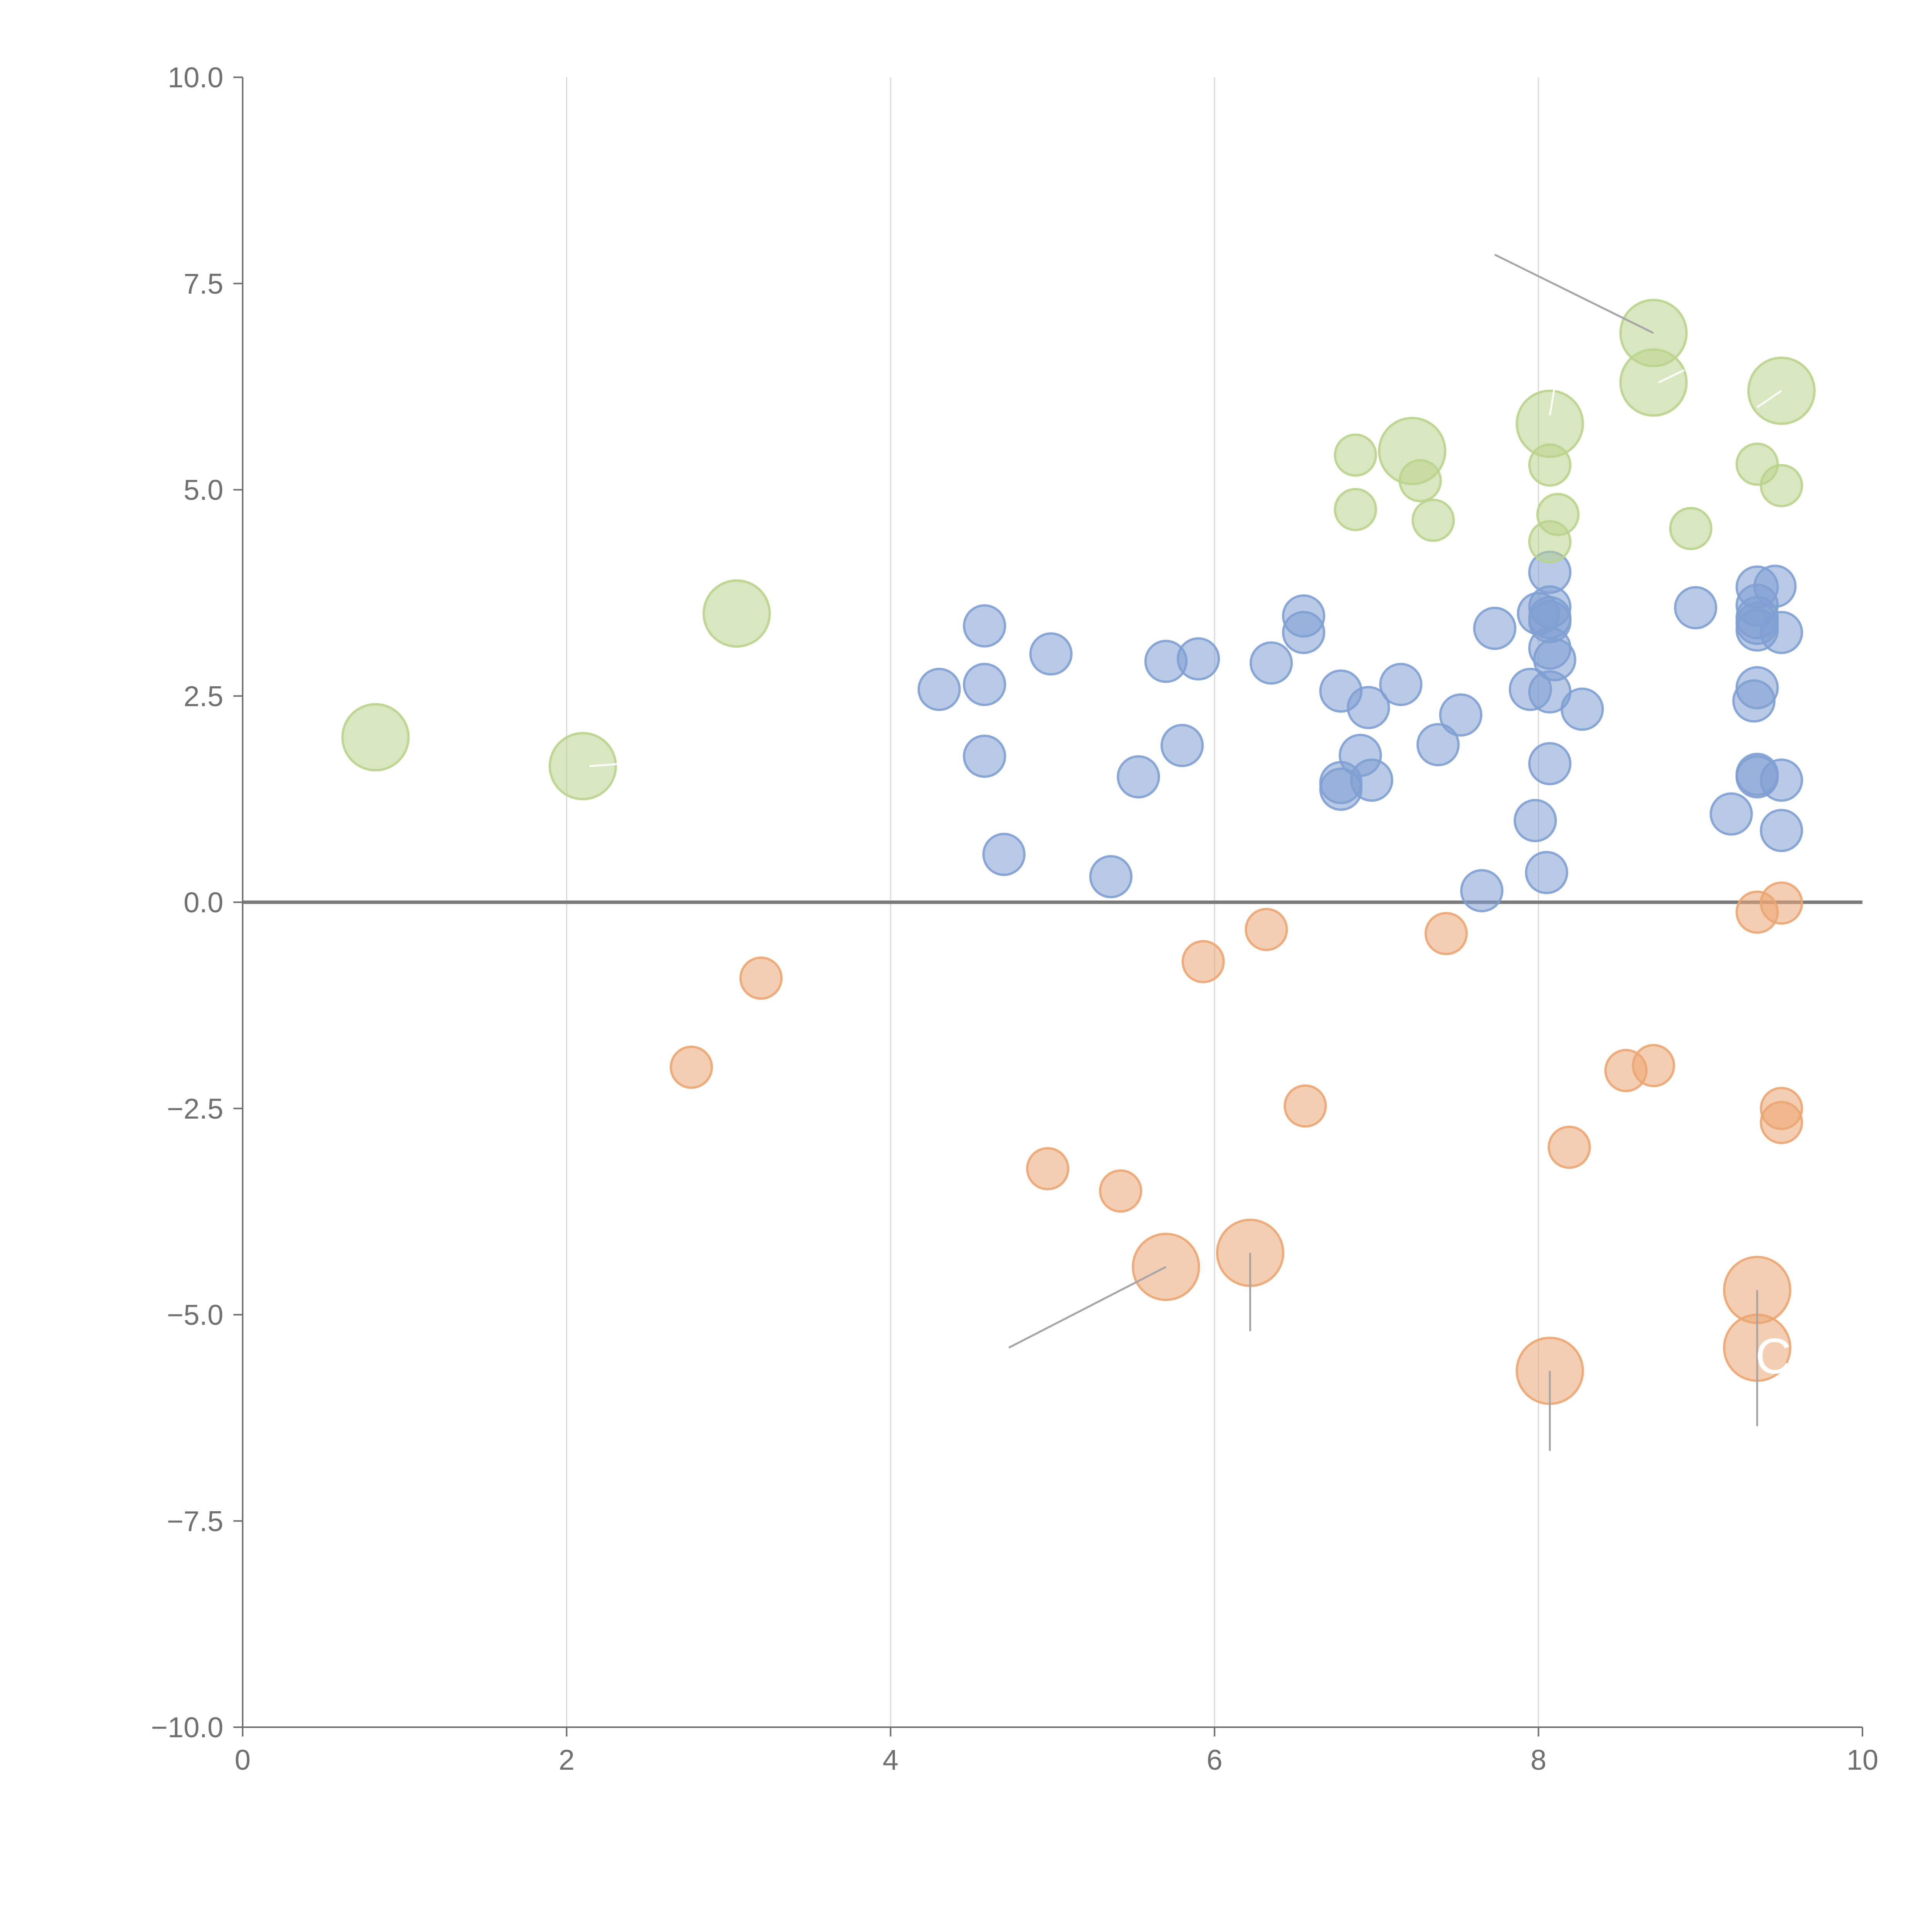 The width and height of the screenshot is (1932, 1932). Describe the element at coordinates (1863, 1760) in the screenshot. I see `x-tick-label: 10` at that location.